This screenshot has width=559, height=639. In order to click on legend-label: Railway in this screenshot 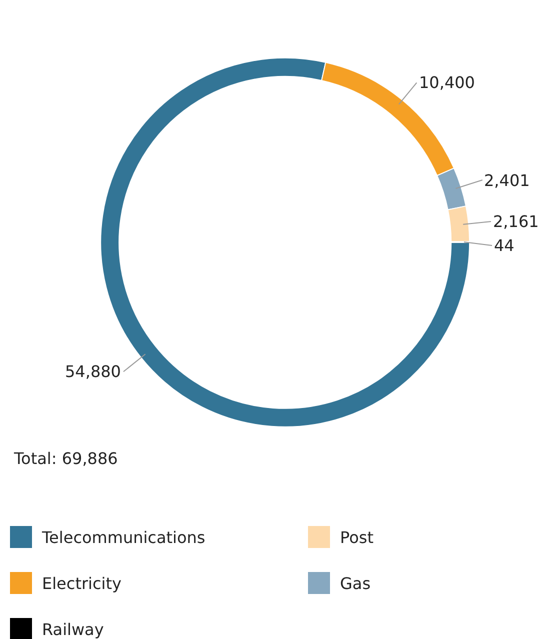, I will do `click(73, 629)`.